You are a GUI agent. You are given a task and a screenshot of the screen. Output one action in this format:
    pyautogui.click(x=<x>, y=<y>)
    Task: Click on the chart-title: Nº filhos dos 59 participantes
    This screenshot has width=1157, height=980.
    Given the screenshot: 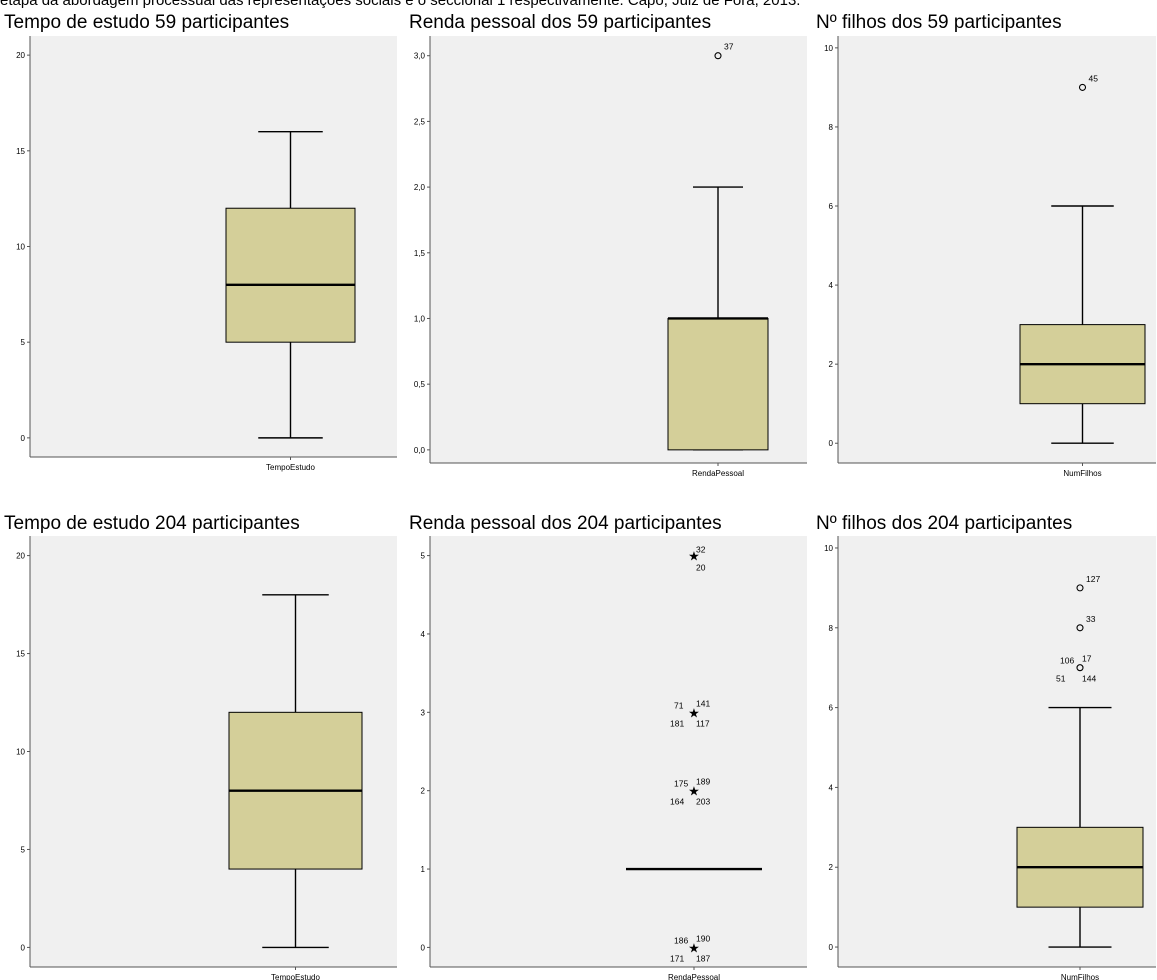 What is the action you would take?
    pyautogui.click(x=939, y=22)
    